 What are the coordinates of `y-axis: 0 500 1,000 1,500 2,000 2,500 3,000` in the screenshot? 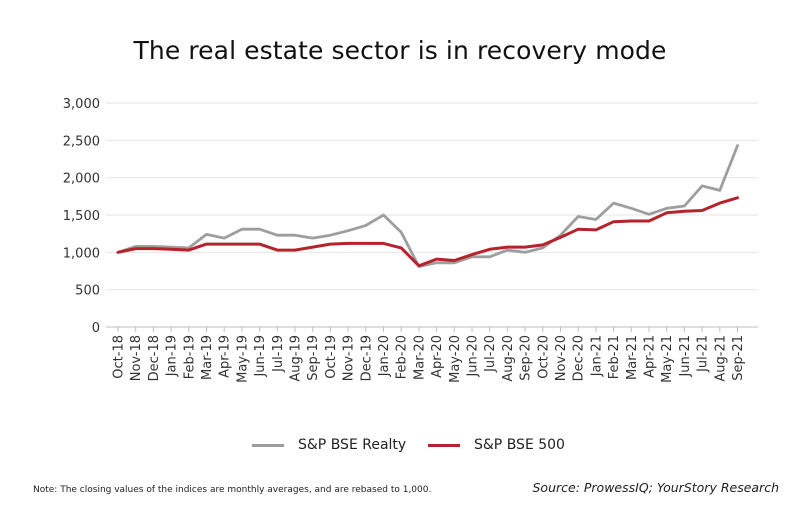 It's located at (81, 216).